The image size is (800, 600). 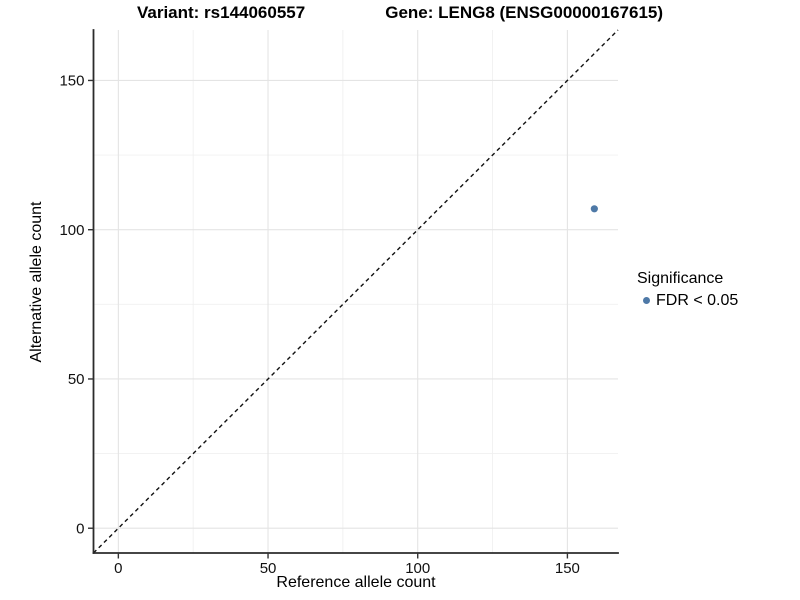 What do you see at coordinates (594, 209) in the screenshot?
I see `data-point` at bounding box center [594, 209].